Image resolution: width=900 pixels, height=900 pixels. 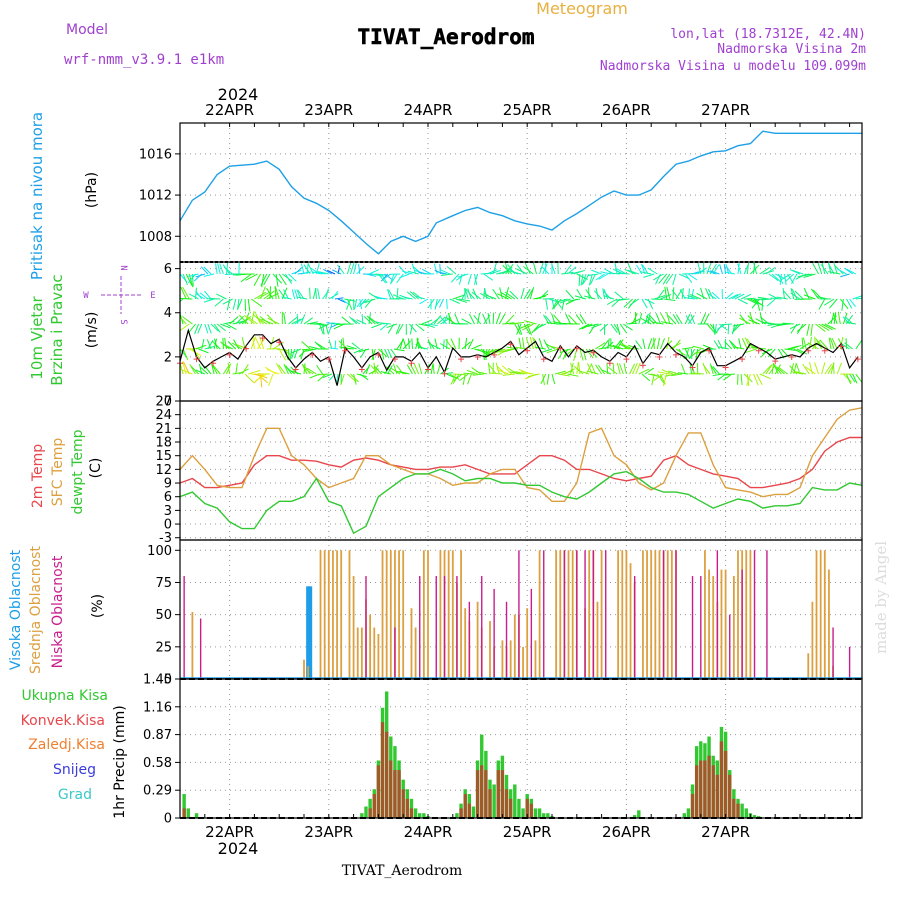 What do you see at coordinates (36, 610) in the screenshot?
I see `cloud-mid-label: Srednja Oblacnost` at bounding box center [36, 610].